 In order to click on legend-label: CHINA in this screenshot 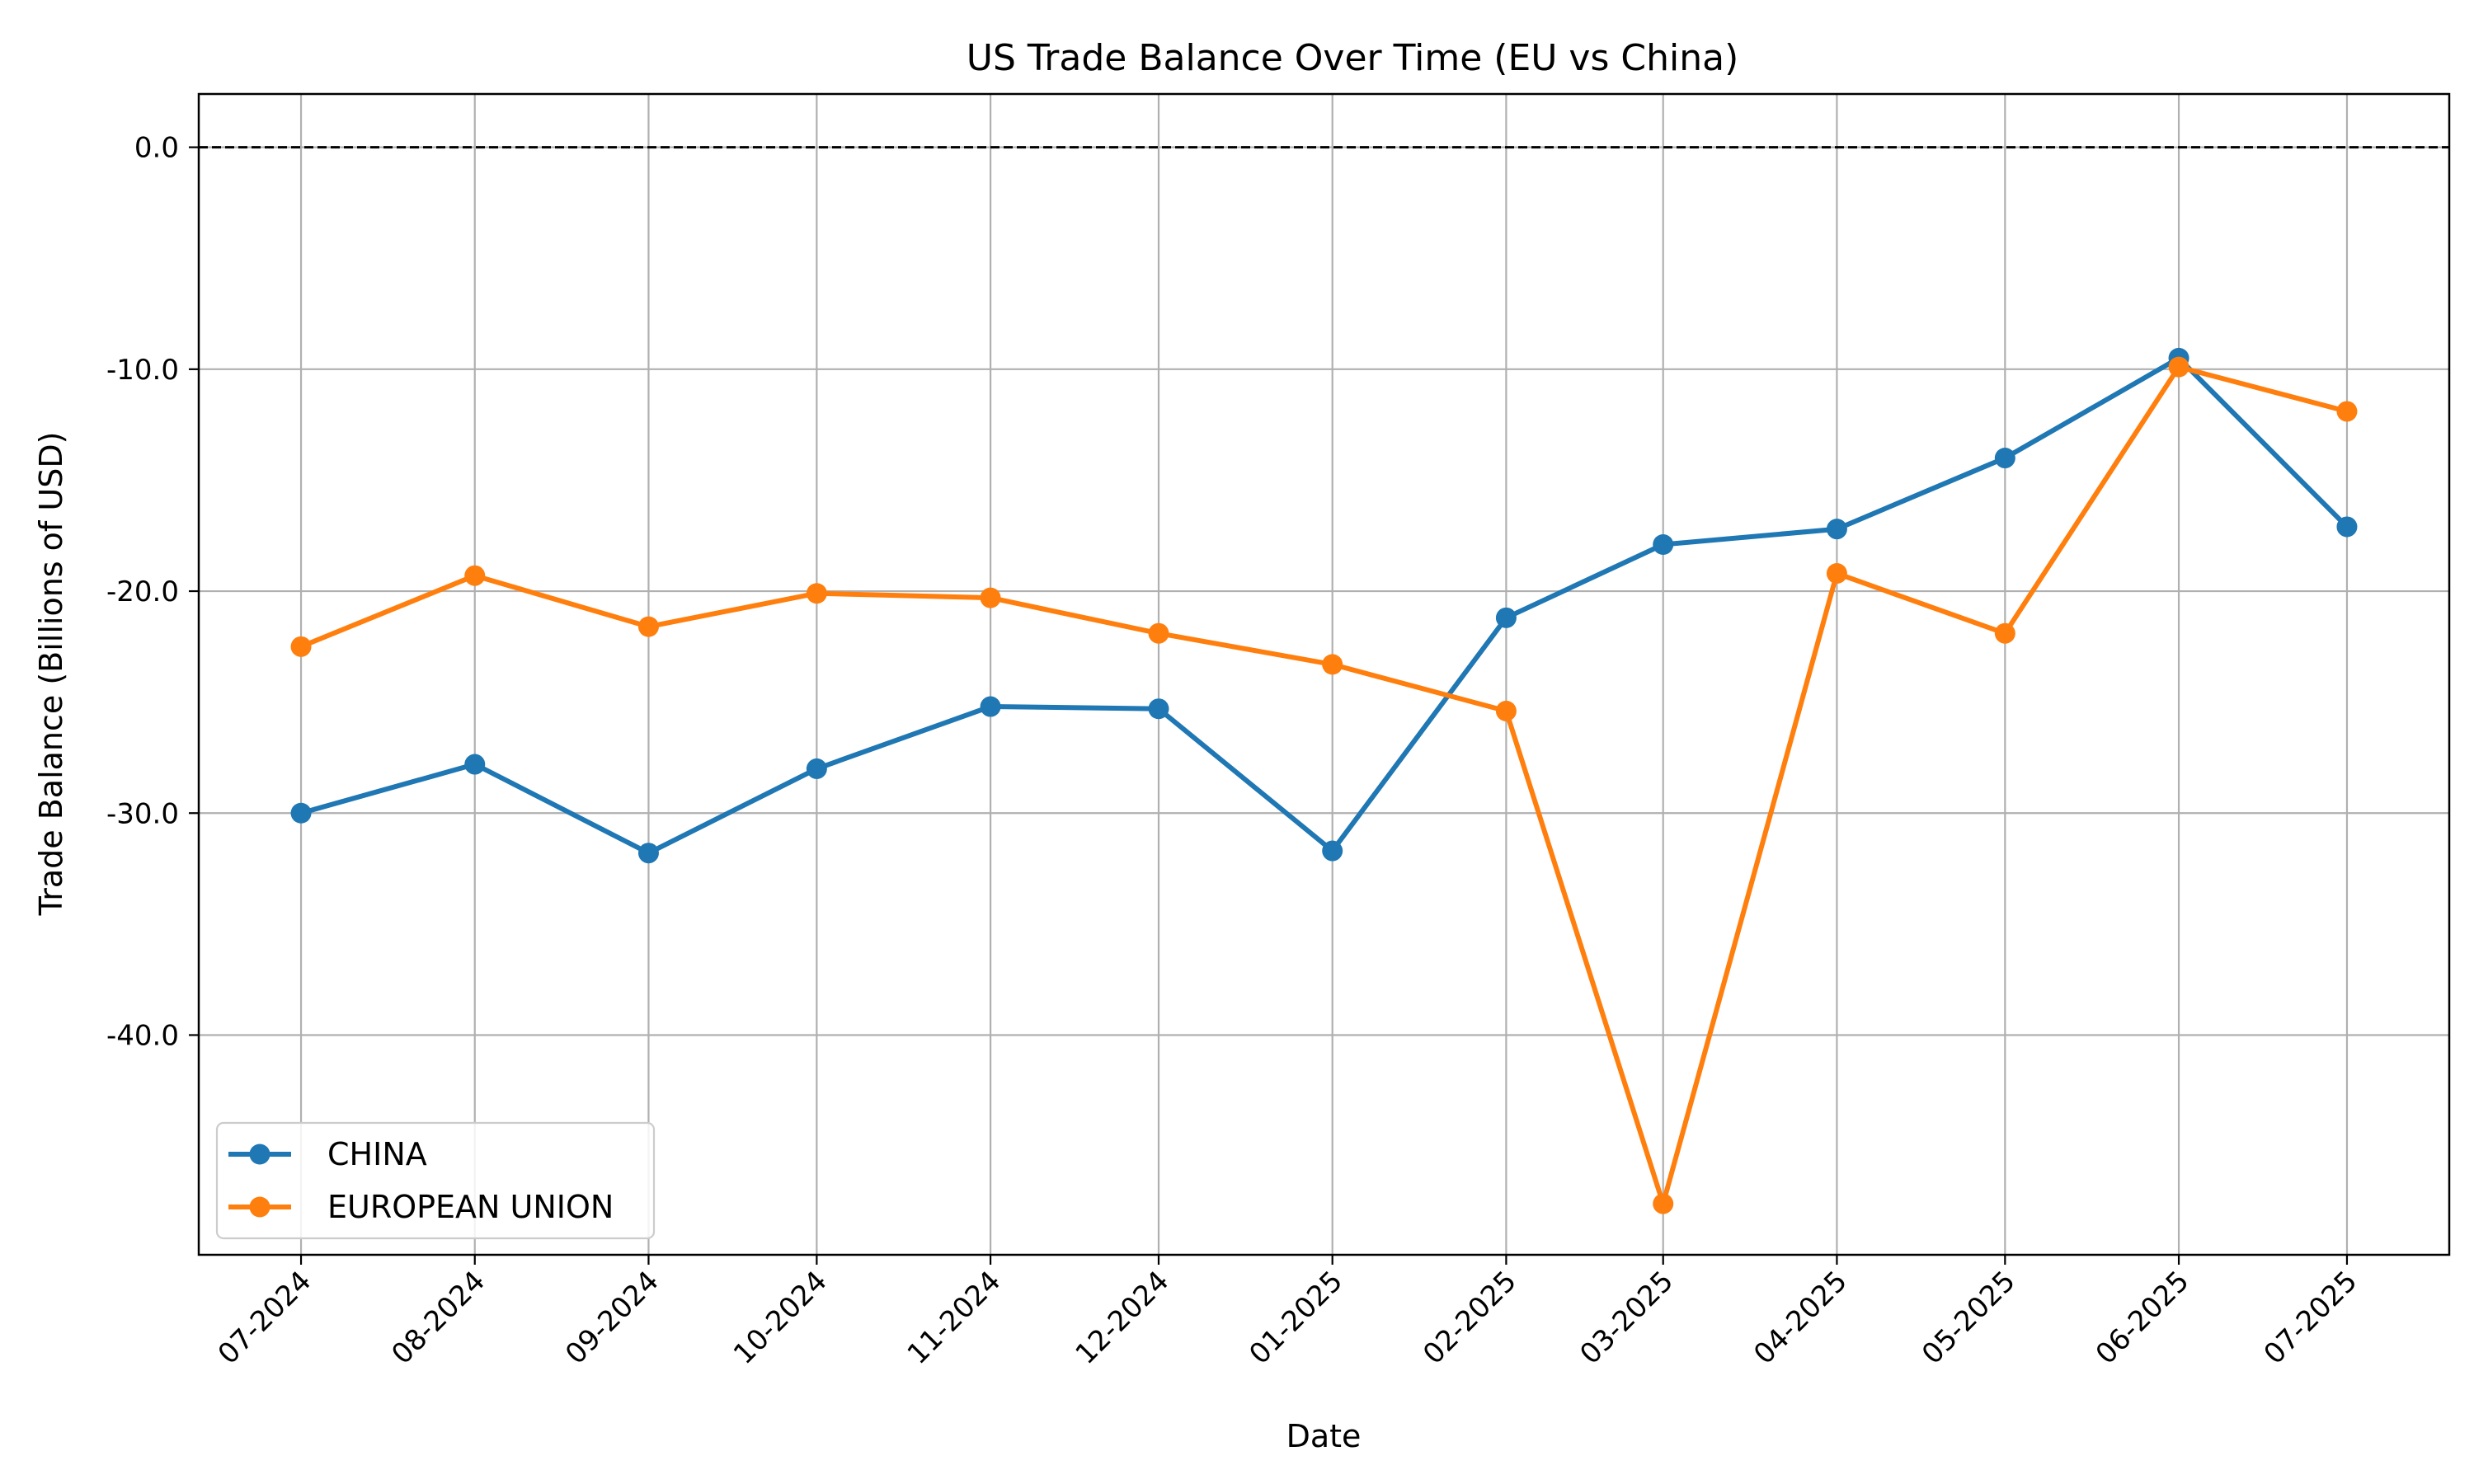, I will do `click(377, 1154)`.